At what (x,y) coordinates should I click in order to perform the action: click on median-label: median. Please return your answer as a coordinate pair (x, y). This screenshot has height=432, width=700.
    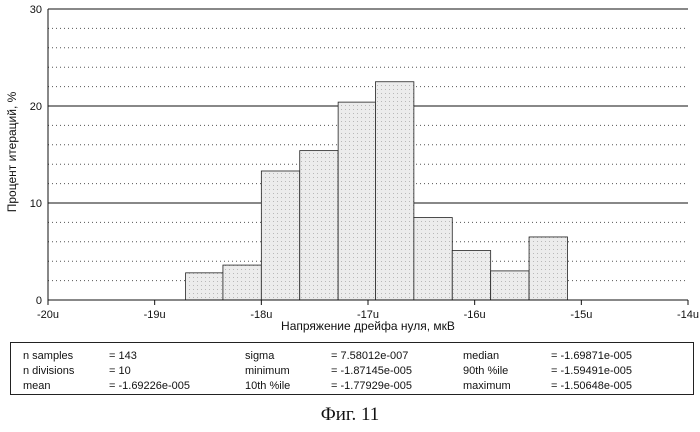
    Looking at the image, I should click on (481, 356).